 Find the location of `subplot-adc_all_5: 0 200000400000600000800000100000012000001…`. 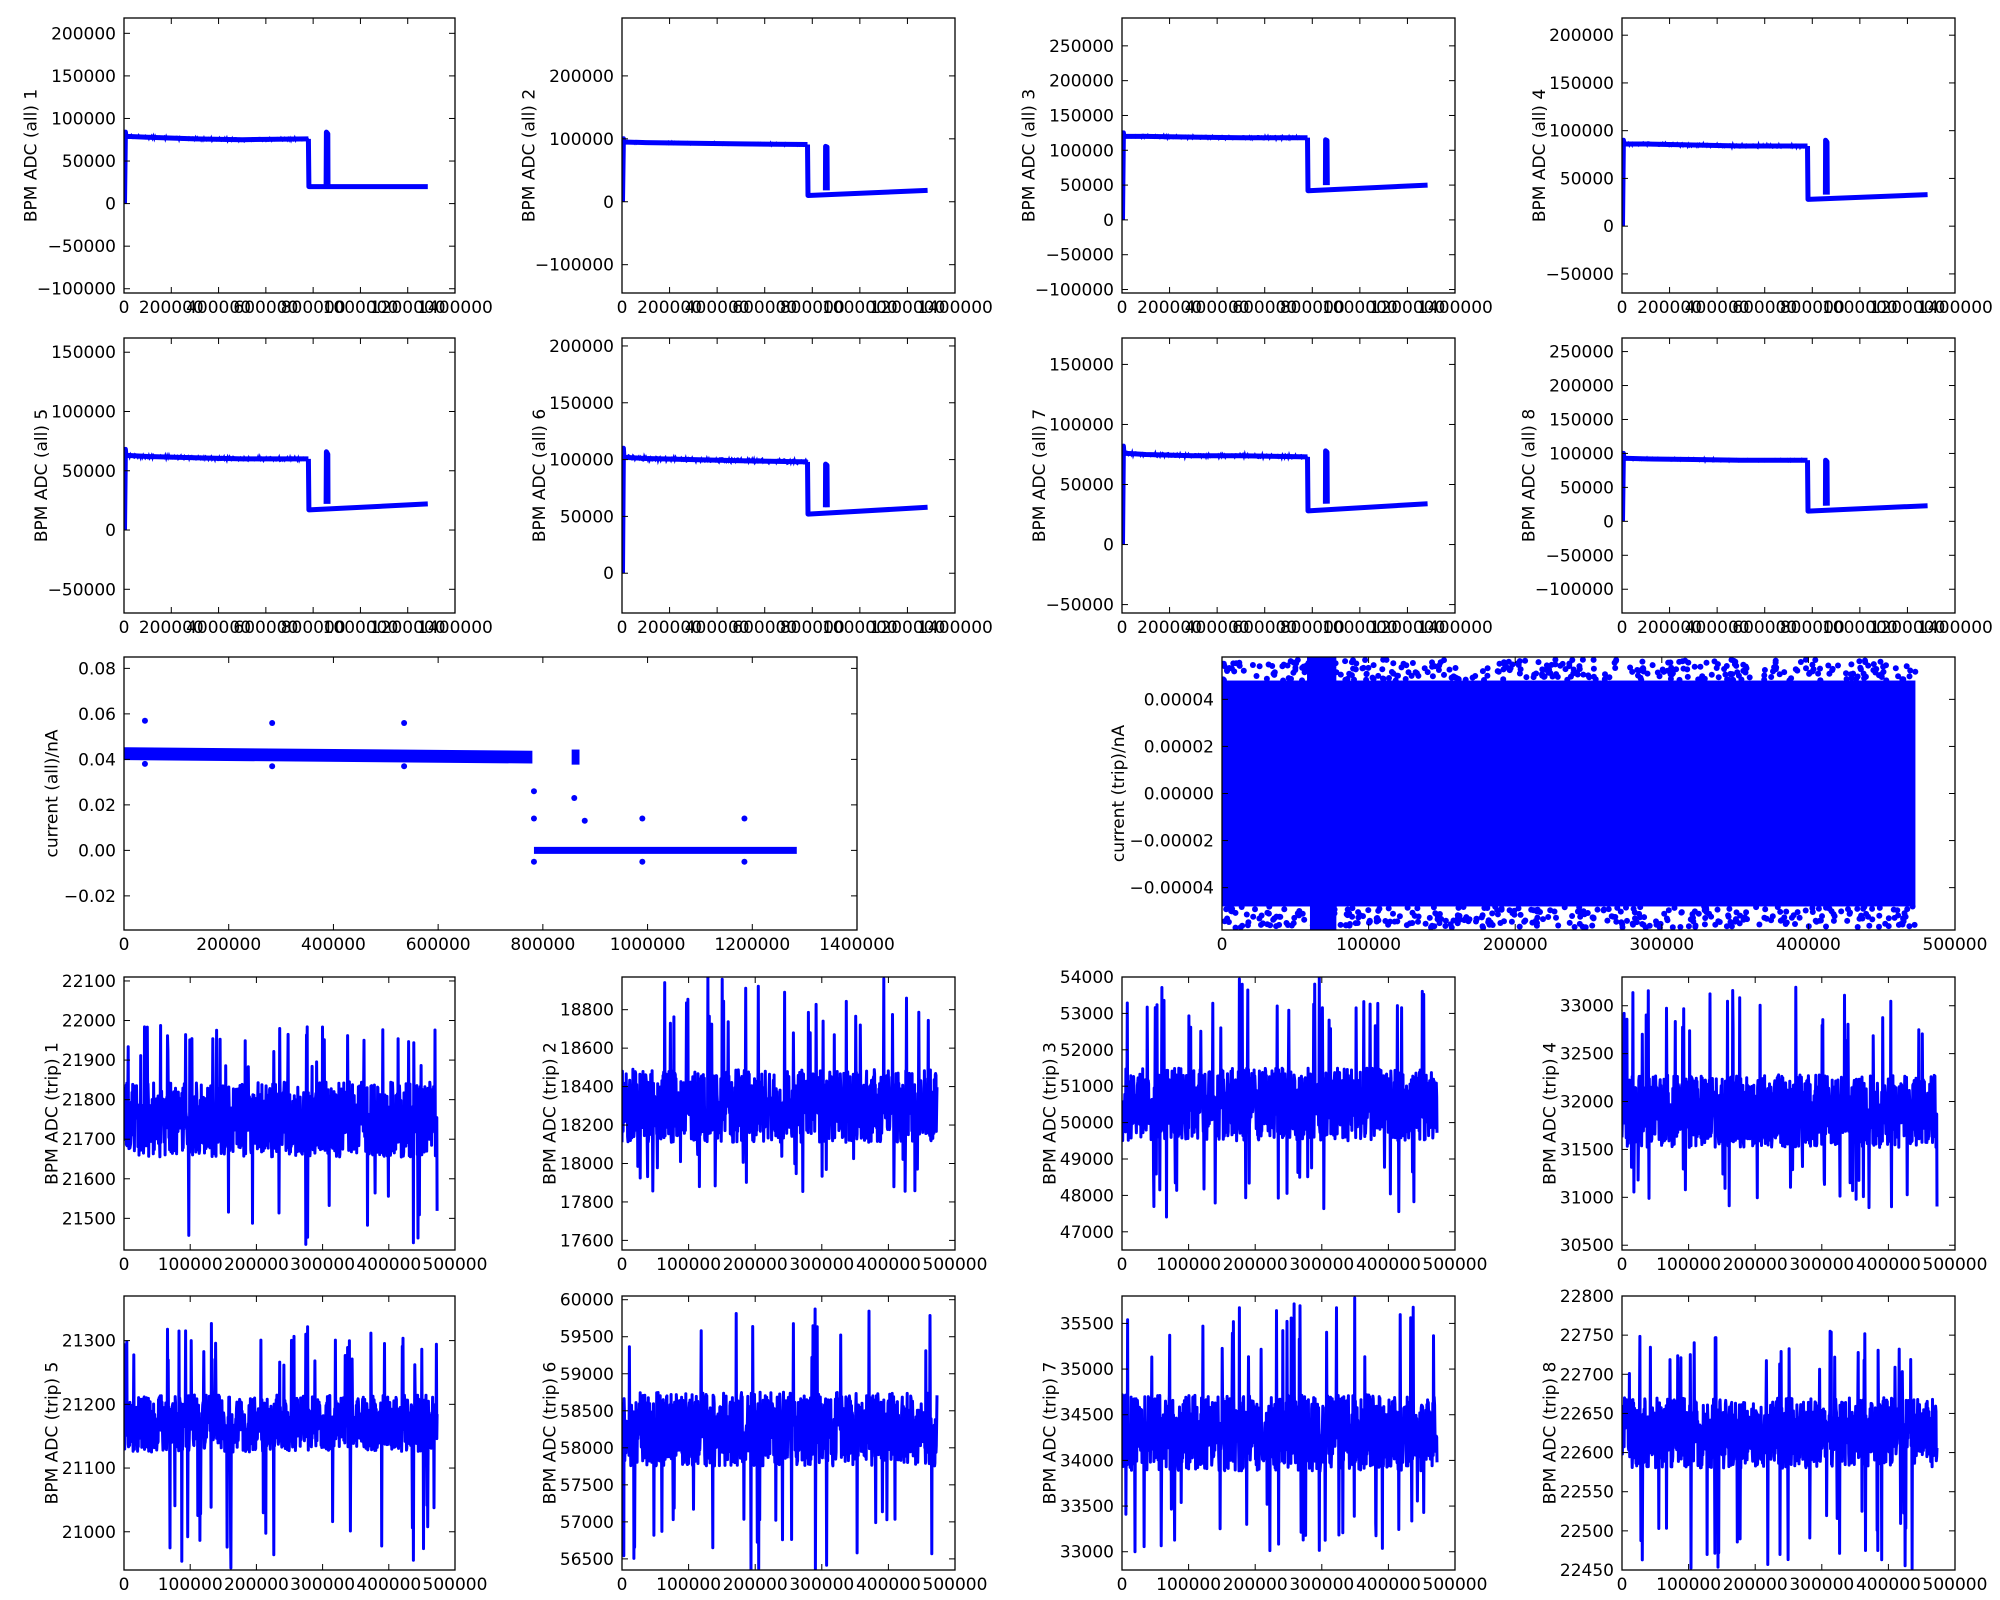

subplot-adc_all_5: 0 200000400000600000800000100000012000001… is located at coordinates (262, 487).